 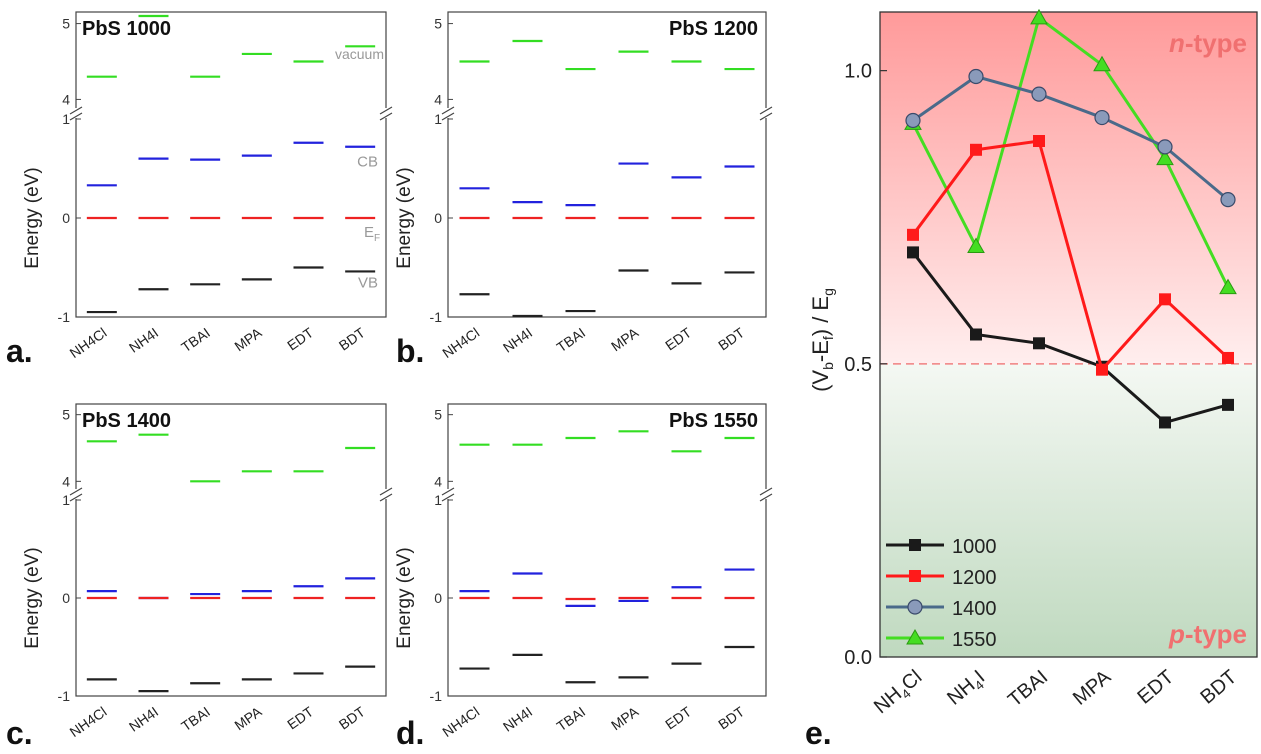 I want to click on x-label-main: EDT, so click(x=1155, y=687).